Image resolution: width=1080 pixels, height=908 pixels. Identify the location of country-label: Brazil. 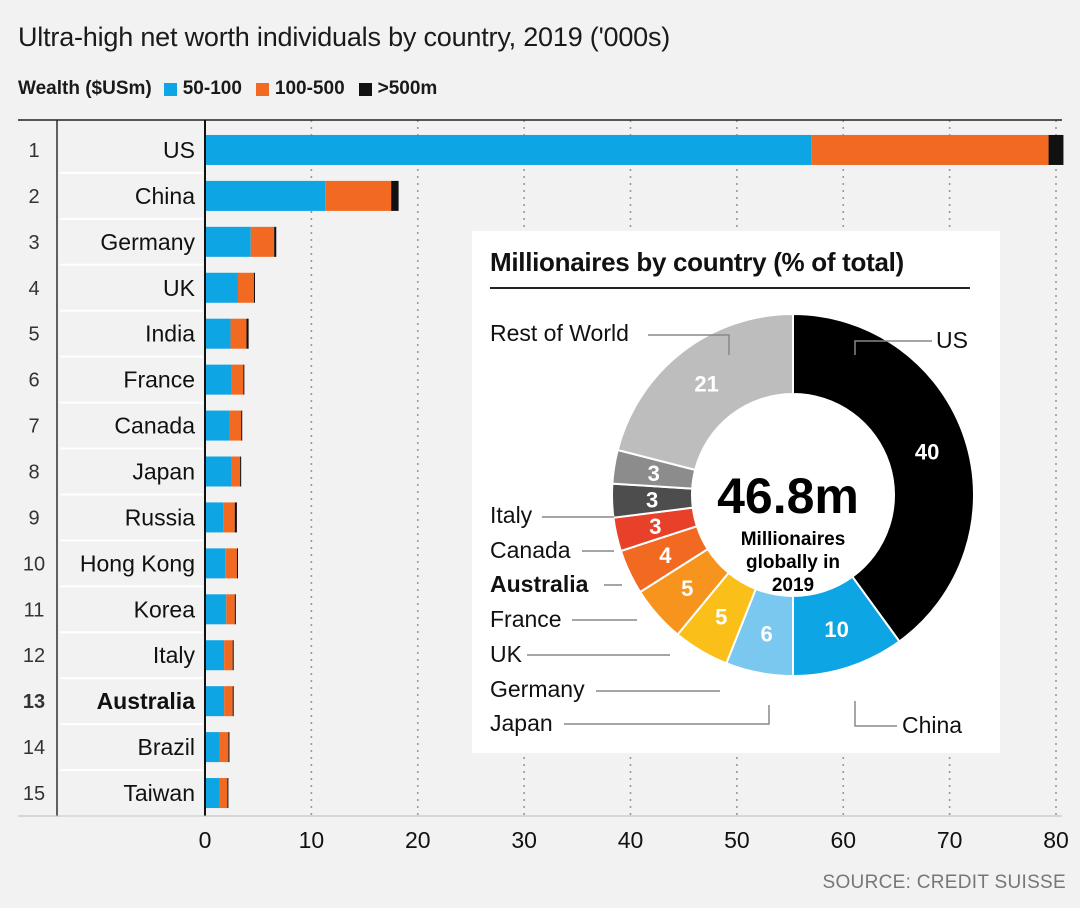
(166, 747).